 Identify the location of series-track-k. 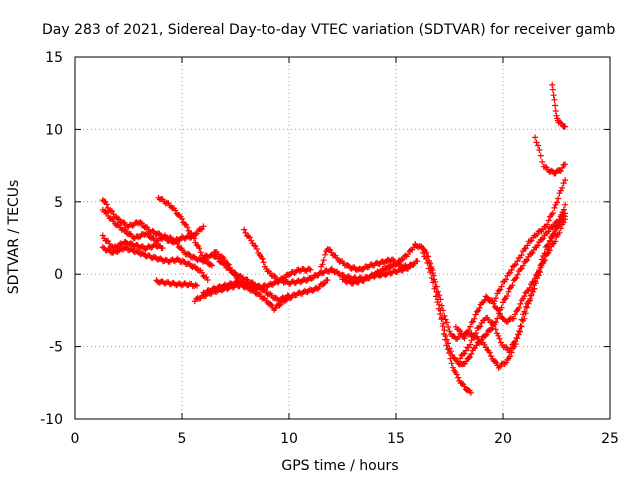
(366, 260).